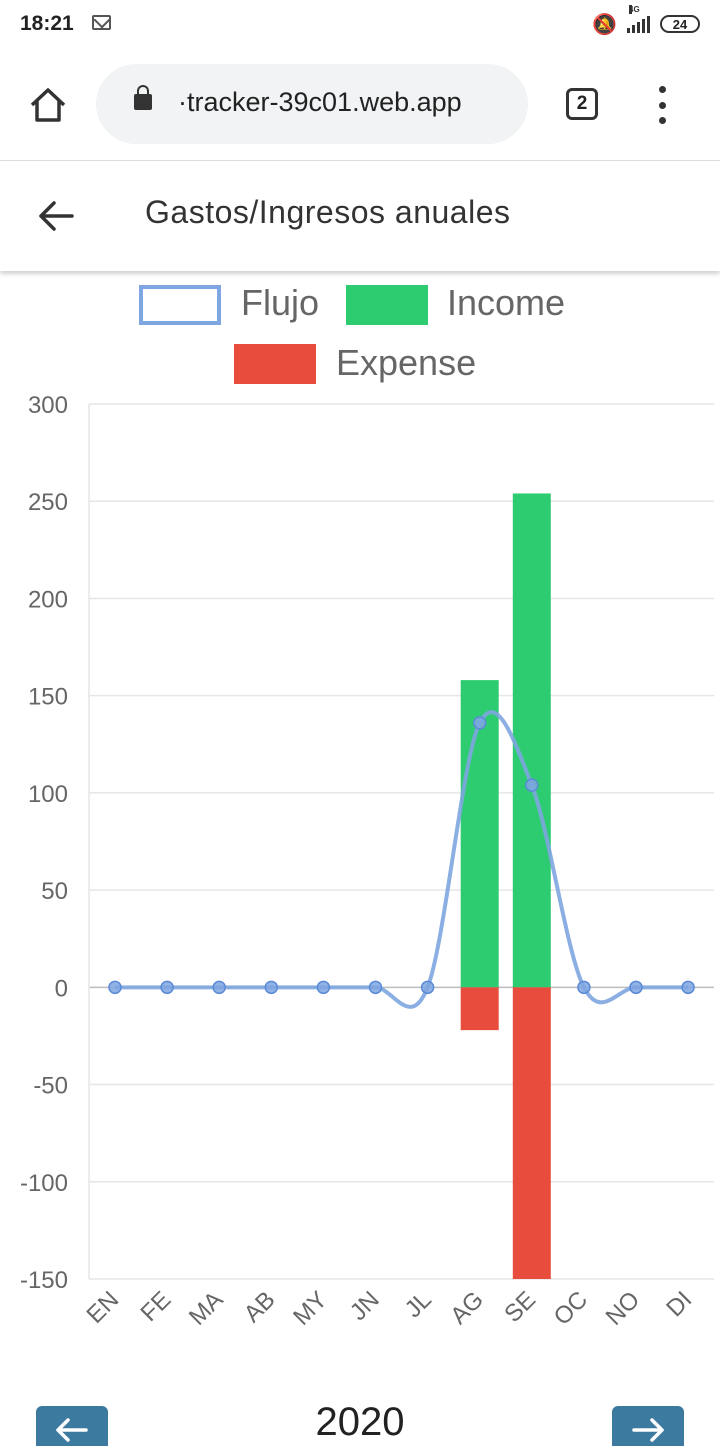  I want to click on previous-year-button, so click(72, 1426).